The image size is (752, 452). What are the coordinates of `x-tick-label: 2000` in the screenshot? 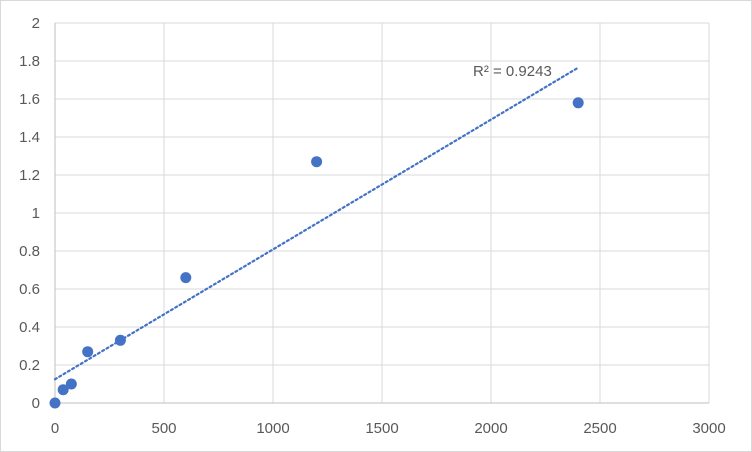 It's located at (490, 428).